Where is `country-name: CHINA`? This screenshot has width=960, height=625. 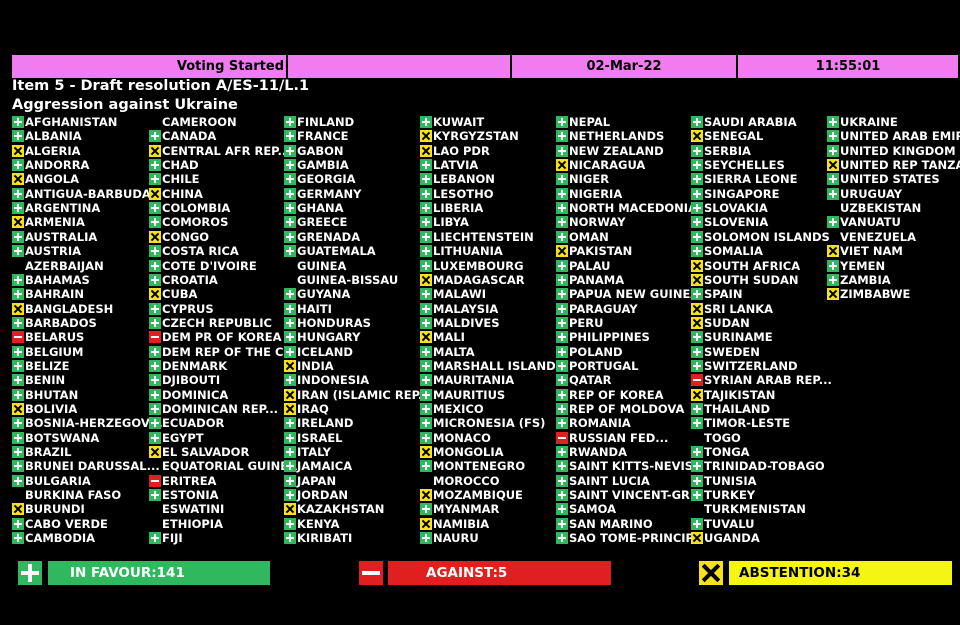
country-name: CHINA is located at coordinates (182, 193).